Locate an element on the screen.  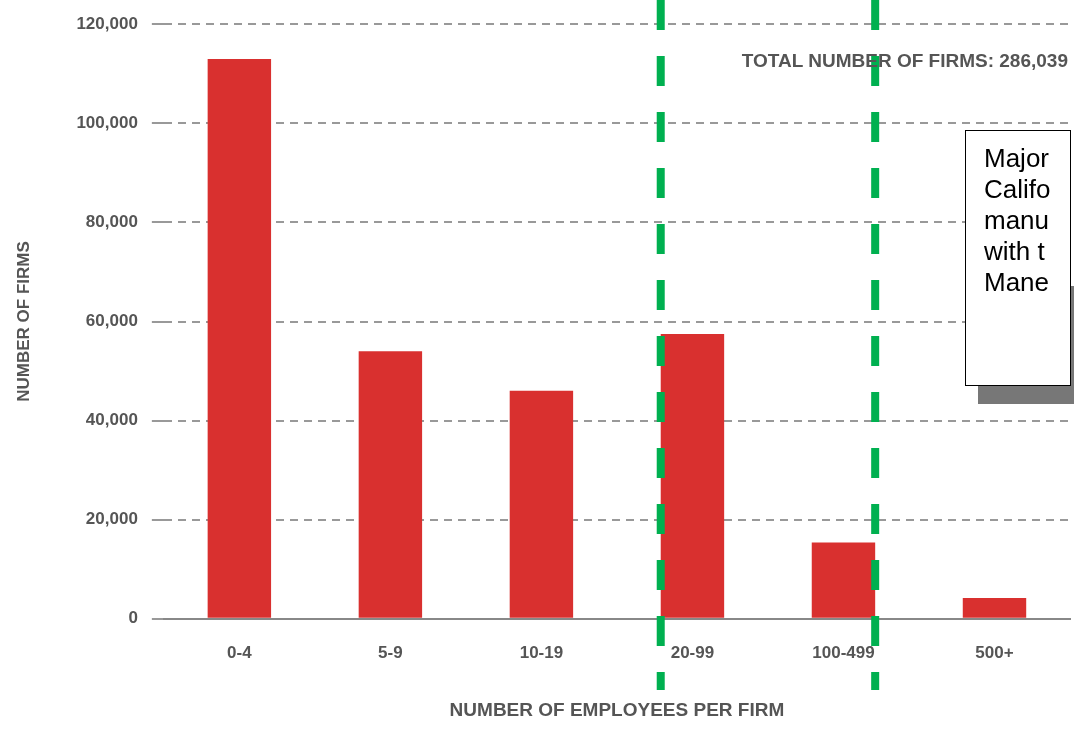
y-axis-title: NUMBER OF FIRMS is located at coordinates (23, 321).